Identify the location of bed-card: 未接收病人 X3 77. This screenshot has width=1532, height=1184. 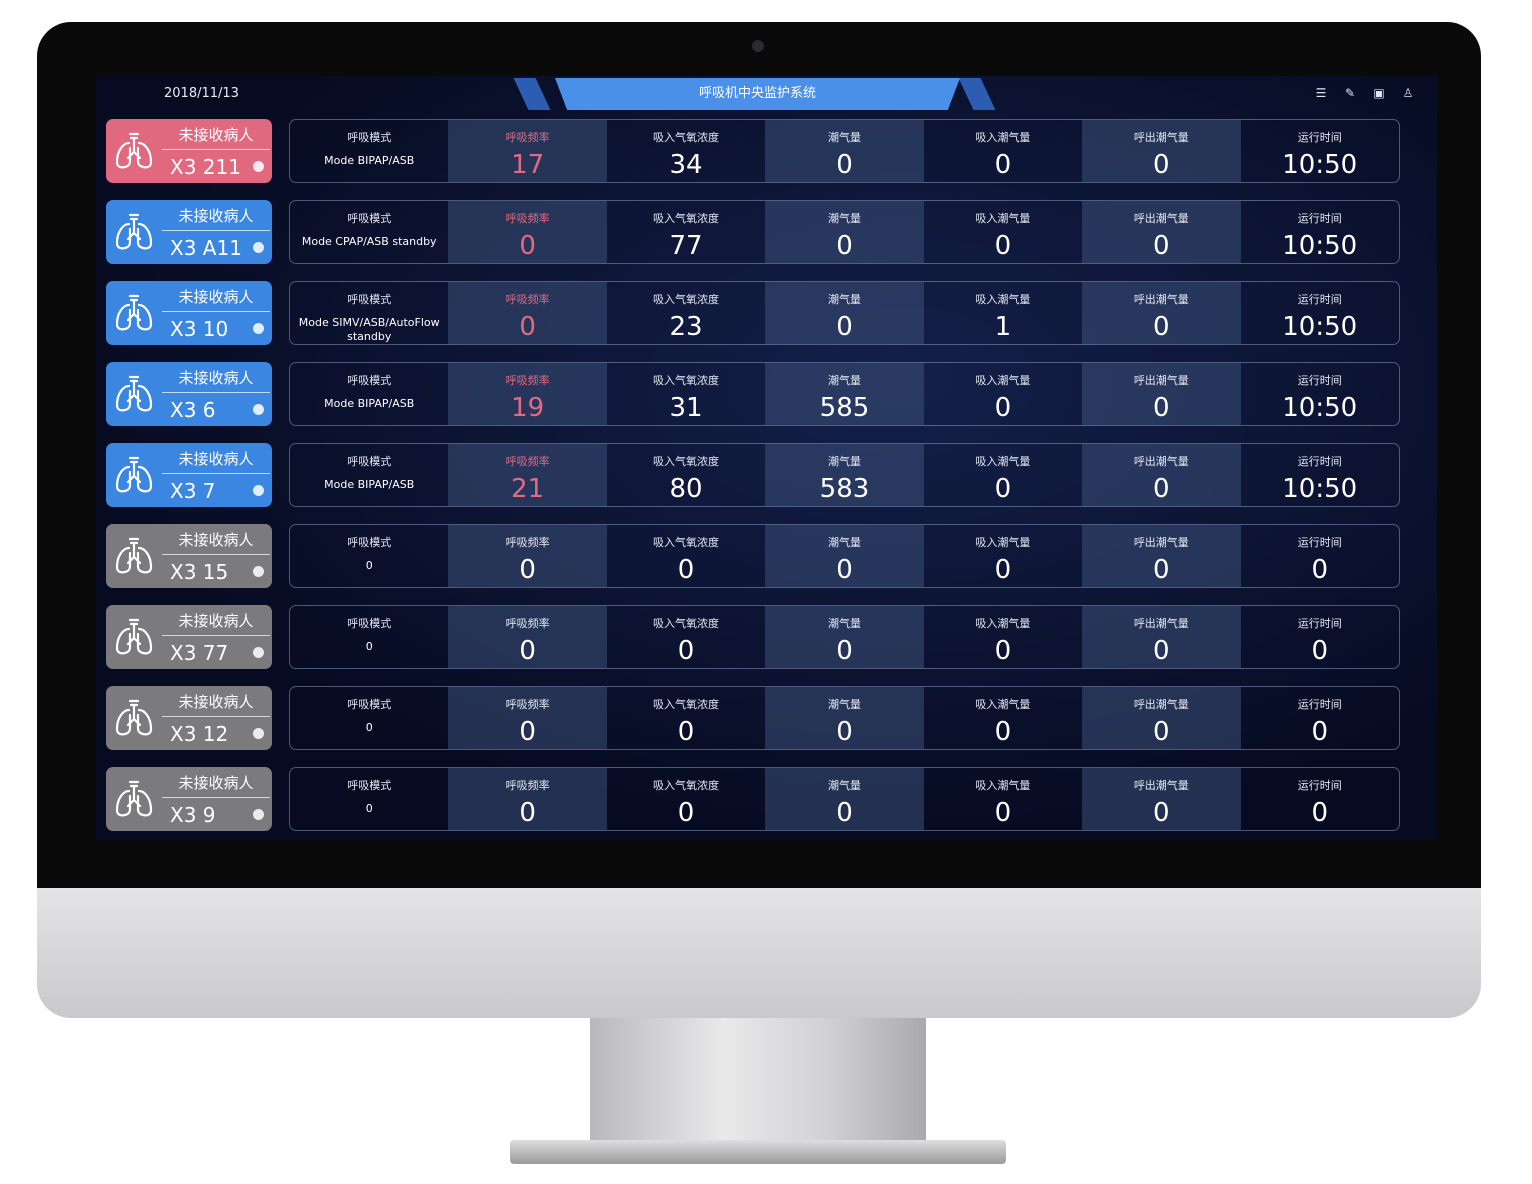
(189, 637).